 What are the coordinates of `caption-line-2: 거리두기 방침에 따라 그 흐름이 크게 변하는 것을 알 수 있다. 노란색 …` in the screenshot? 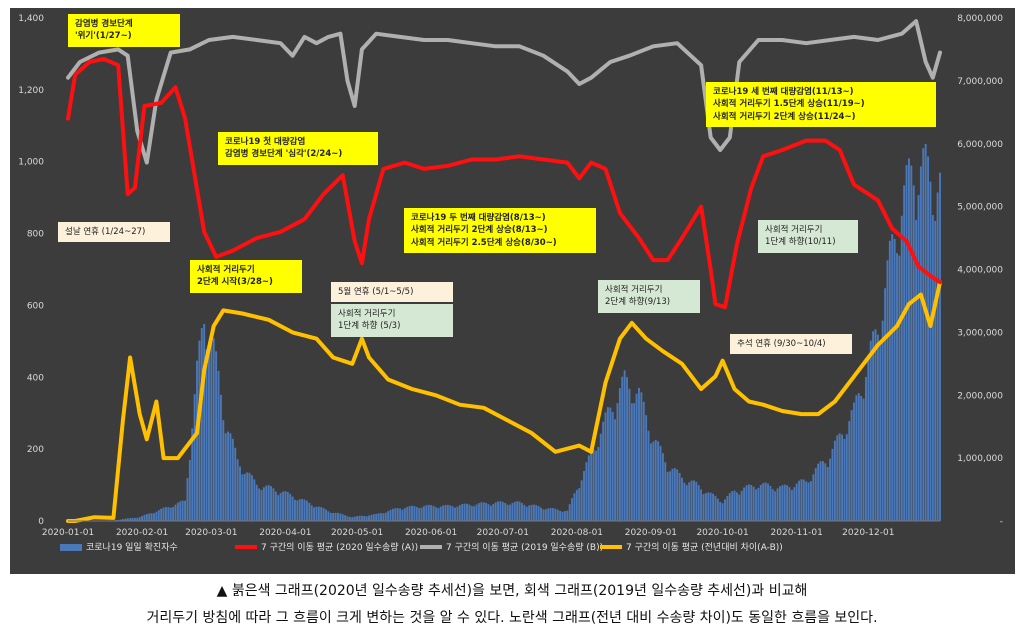 It's located at (512, 618).